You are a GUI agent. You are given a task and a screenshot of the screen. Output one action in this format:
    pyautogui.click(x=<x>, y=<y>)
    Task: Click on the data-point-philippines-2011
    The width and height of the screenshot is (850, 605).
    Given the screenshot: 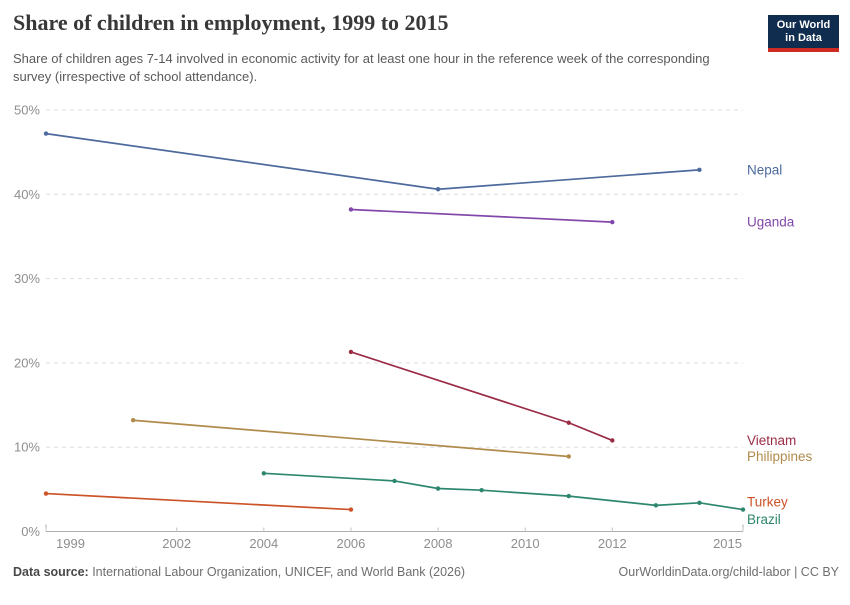 What is the action you would take?
    pyautogui.click(x=568, y=456)
    